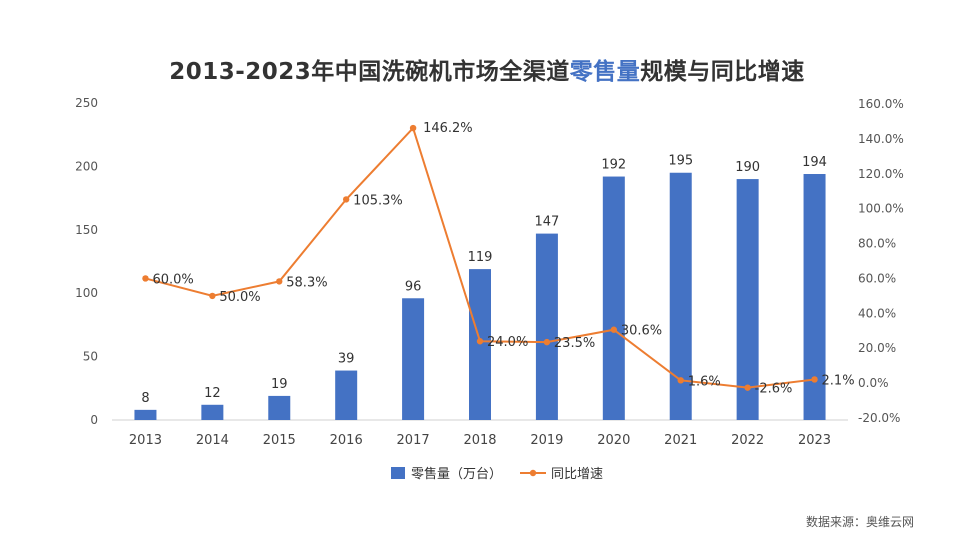 The image size is (974, 550). I want to click on x-tick: 2014, so click(212, 440).